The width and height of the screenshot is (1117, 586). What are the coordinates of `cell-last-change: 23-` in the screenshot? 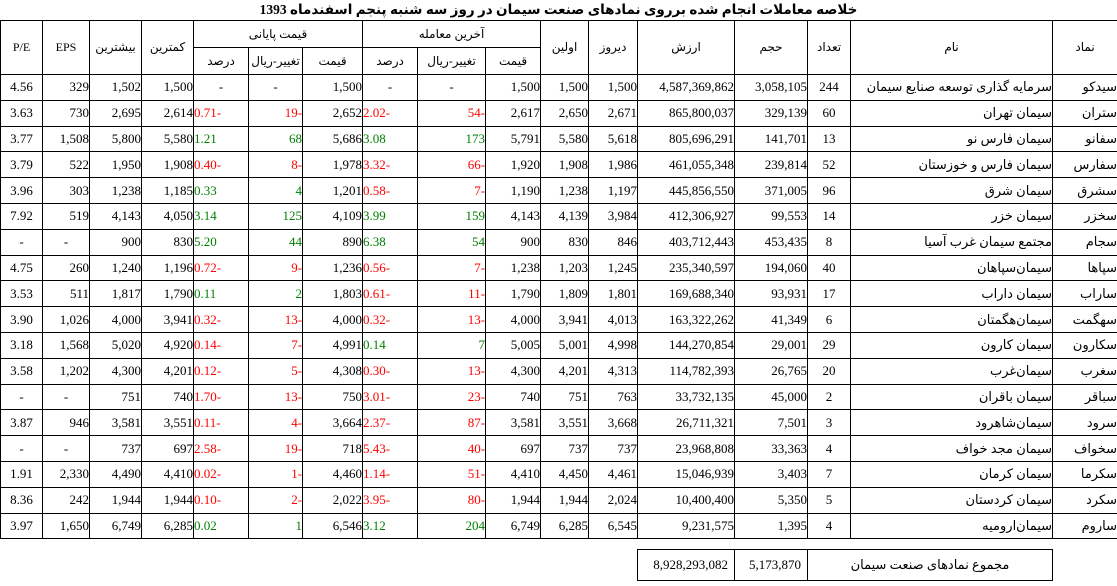 It's located at (452, 397).